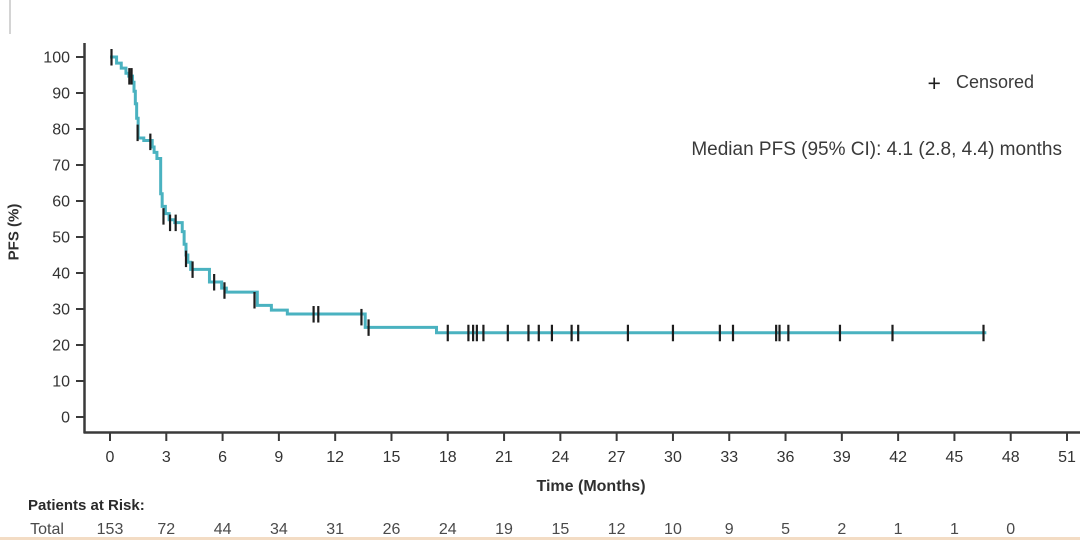 The image size is (1080, 540). I want to click on y-tick-label: 50, so click(61, 238).